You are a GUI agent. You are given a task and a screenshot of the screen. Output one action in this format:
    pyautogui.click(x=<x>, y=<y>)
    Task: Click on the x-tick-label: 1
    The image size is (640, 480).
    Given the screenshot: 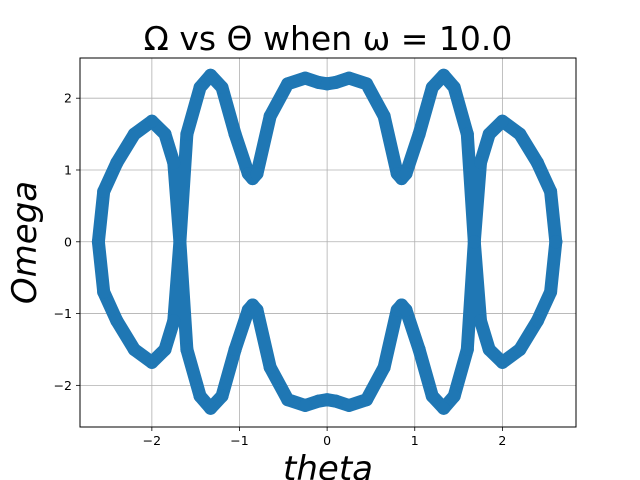 What is the action you would take?
    pyautogui.click(x=415, y=440)
    